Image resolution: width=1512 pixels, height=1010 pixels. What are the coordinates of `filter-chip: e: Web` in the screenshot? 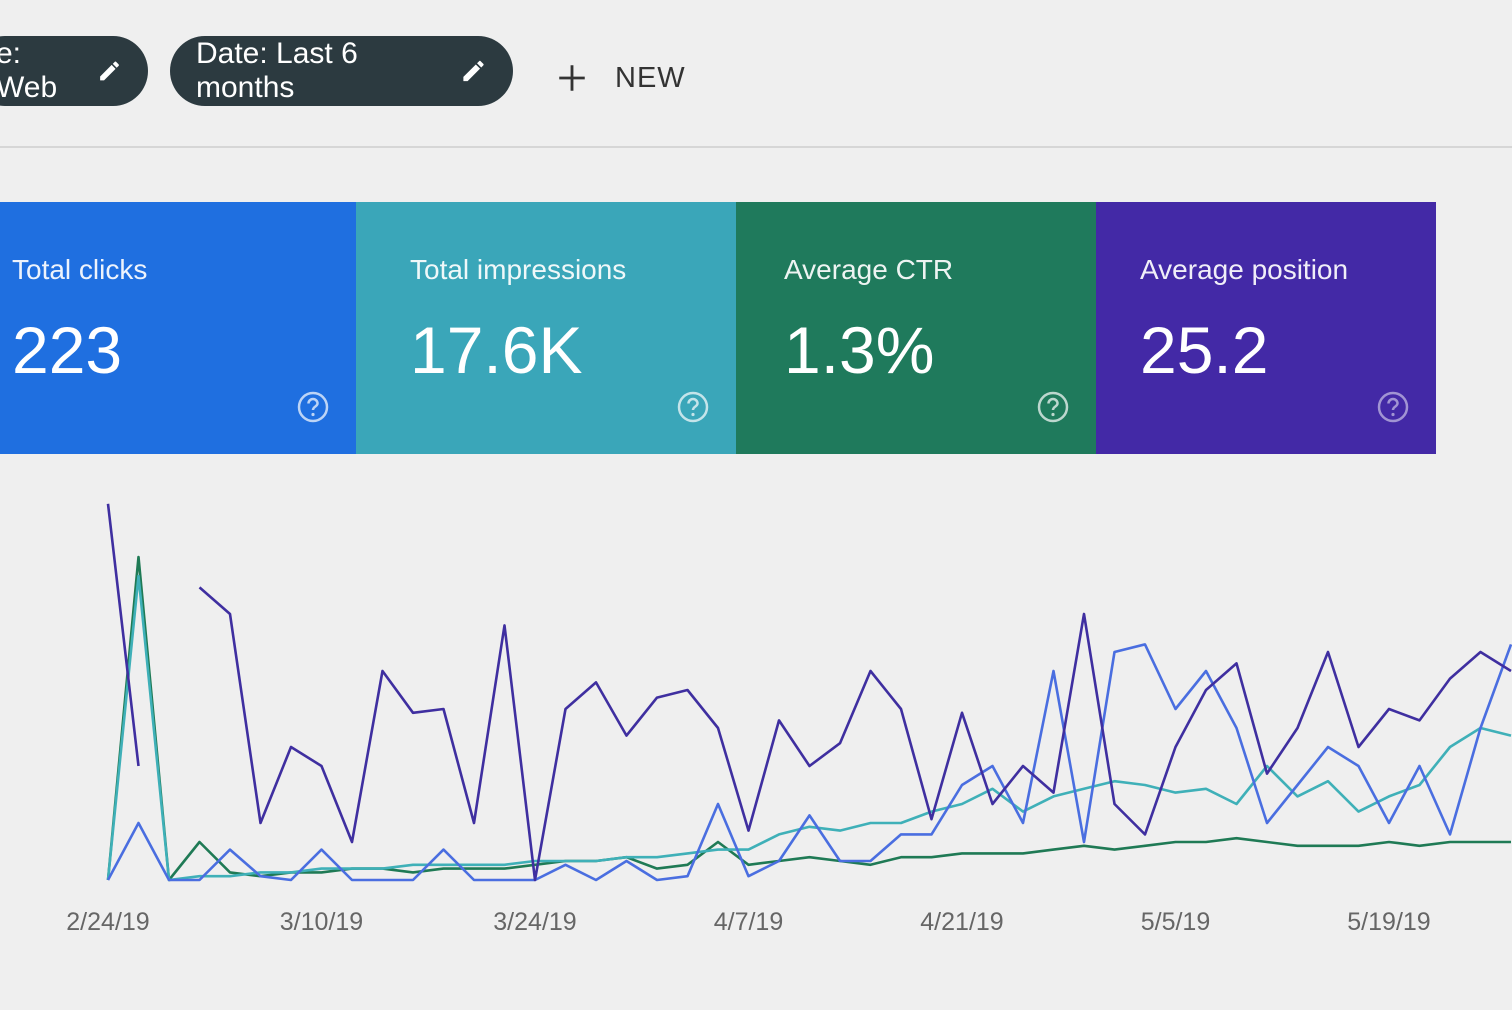 It's located at (74, 71).